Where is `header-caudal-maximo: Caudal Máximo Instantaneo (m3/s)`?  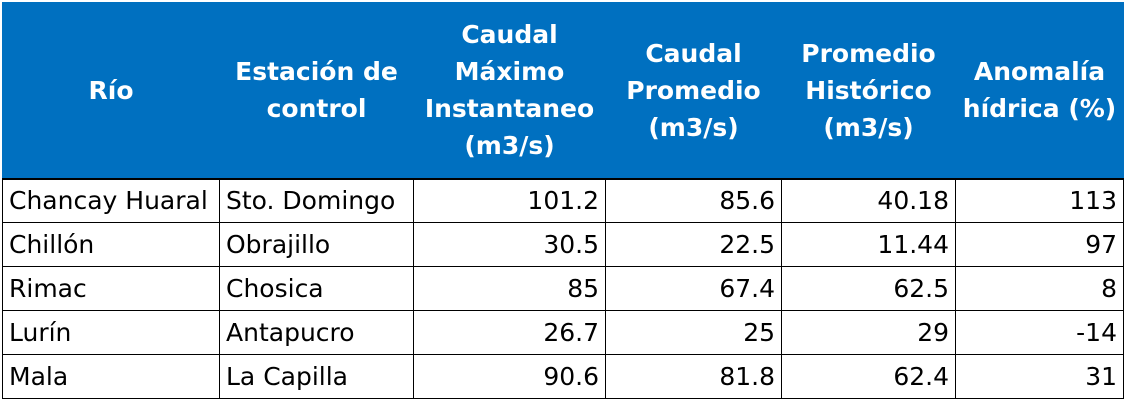 header-caudal-maximo: Caudal Máximo Instantaneo (m3/s) is located at coordinates (509, 91).